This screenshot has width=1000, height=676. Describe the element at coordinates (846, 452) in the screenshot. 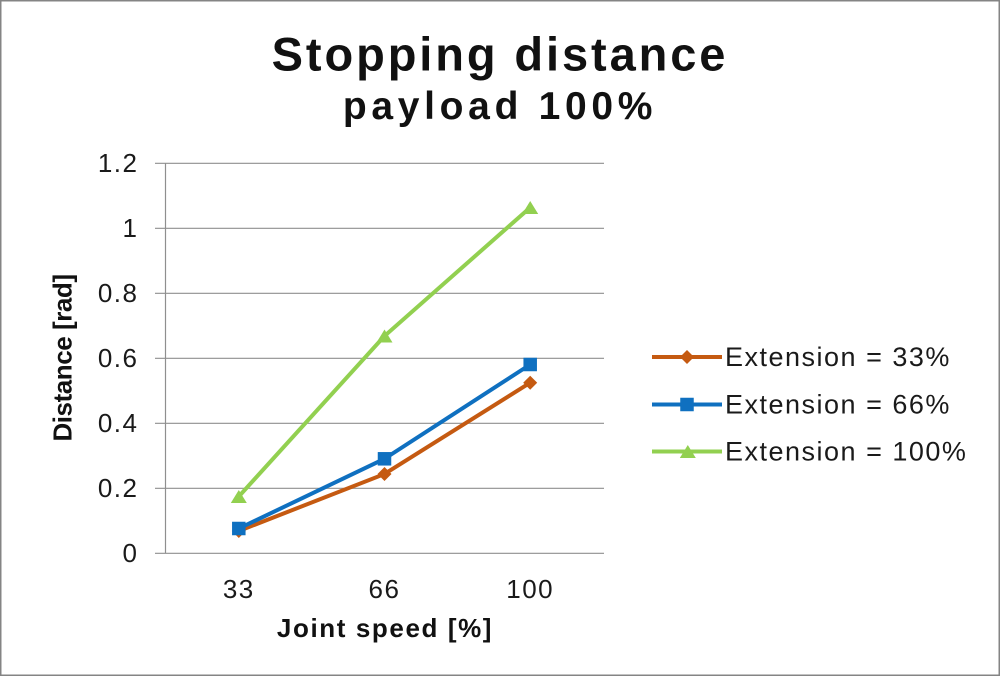

I see `svg-text: Extension = 100%` at that location.